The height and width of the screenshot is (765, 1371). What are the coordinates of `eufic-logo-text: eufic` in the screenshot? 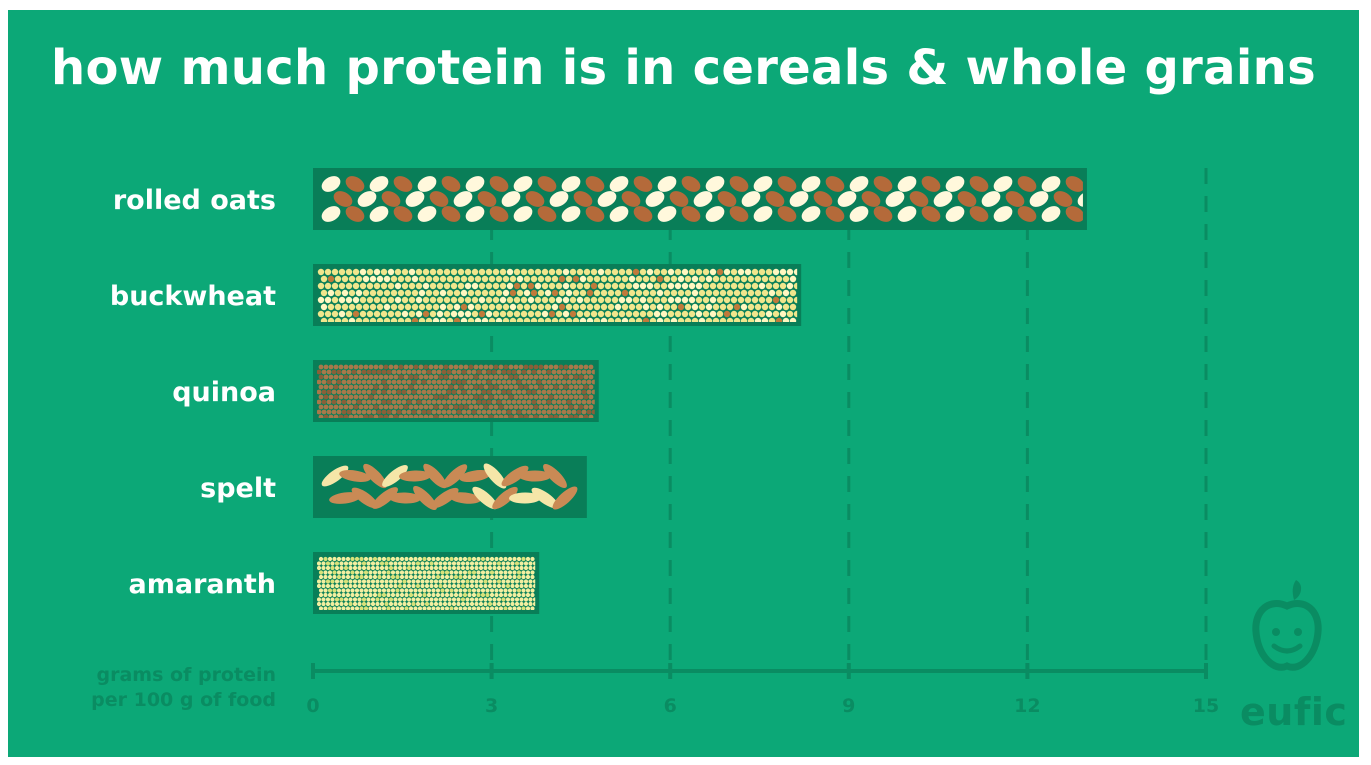 It's located at (1294, 712).